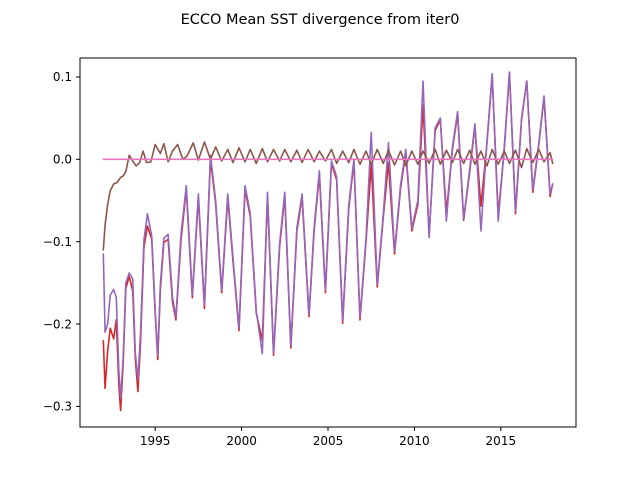  What do you see at coordinates (241, 441) in the screenshot?
I see `x-tick-label: 2000` at bounding box center [241, 441].